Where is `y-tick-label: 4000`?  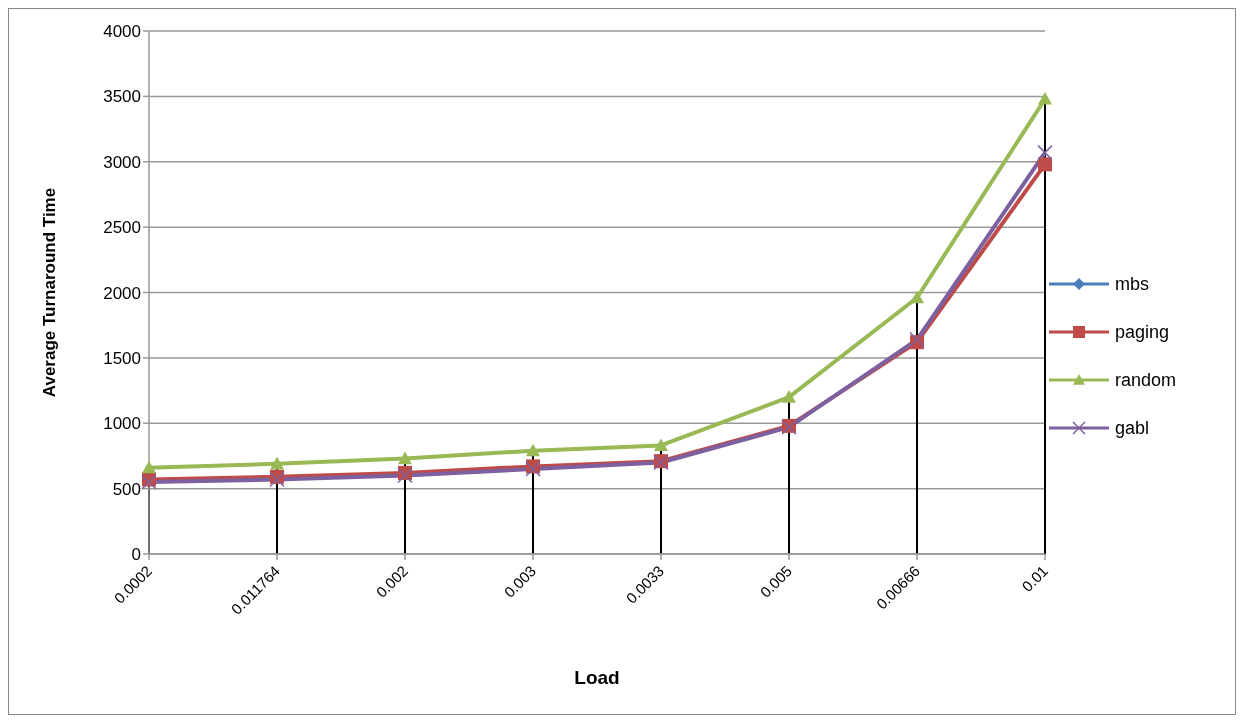
y-tick-label: 4000 is located at coordinates (122, 32).